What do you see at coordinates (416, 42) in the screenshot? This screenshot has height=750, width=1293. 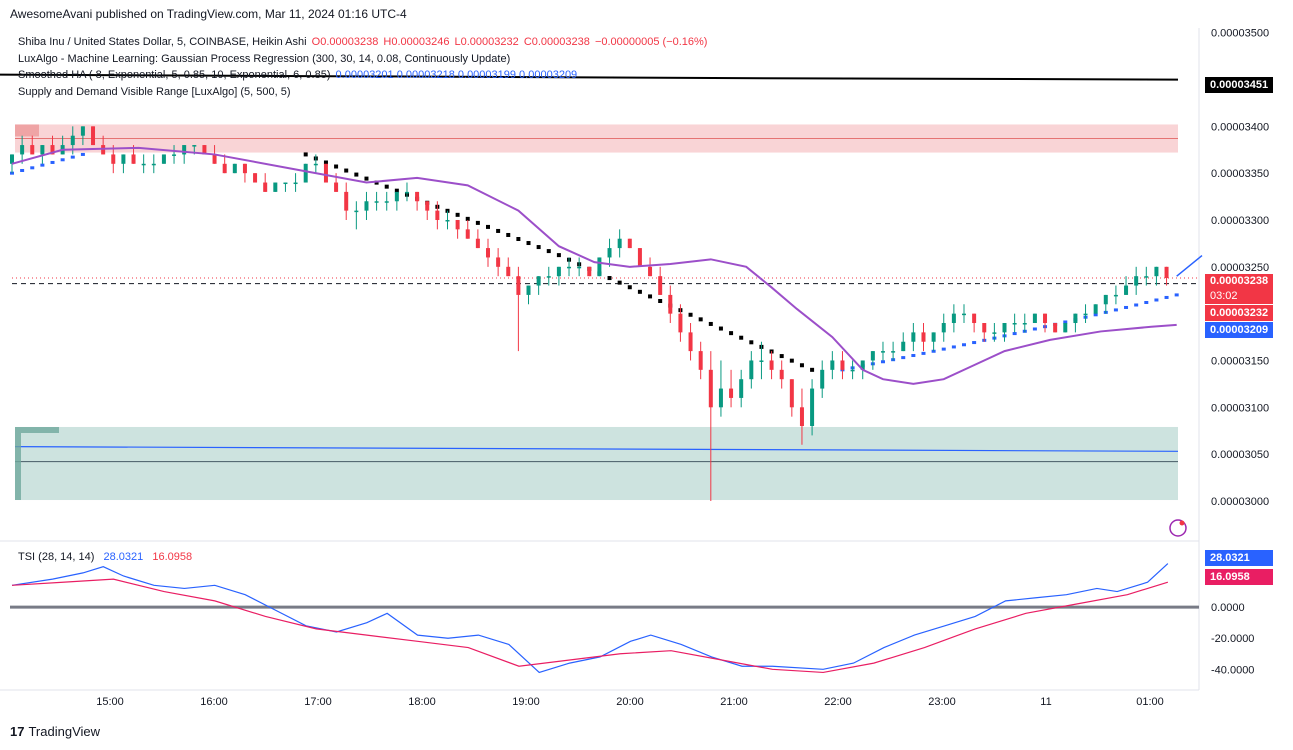 I see `high-value: H0.00003246` at bounding box center [416, 42].